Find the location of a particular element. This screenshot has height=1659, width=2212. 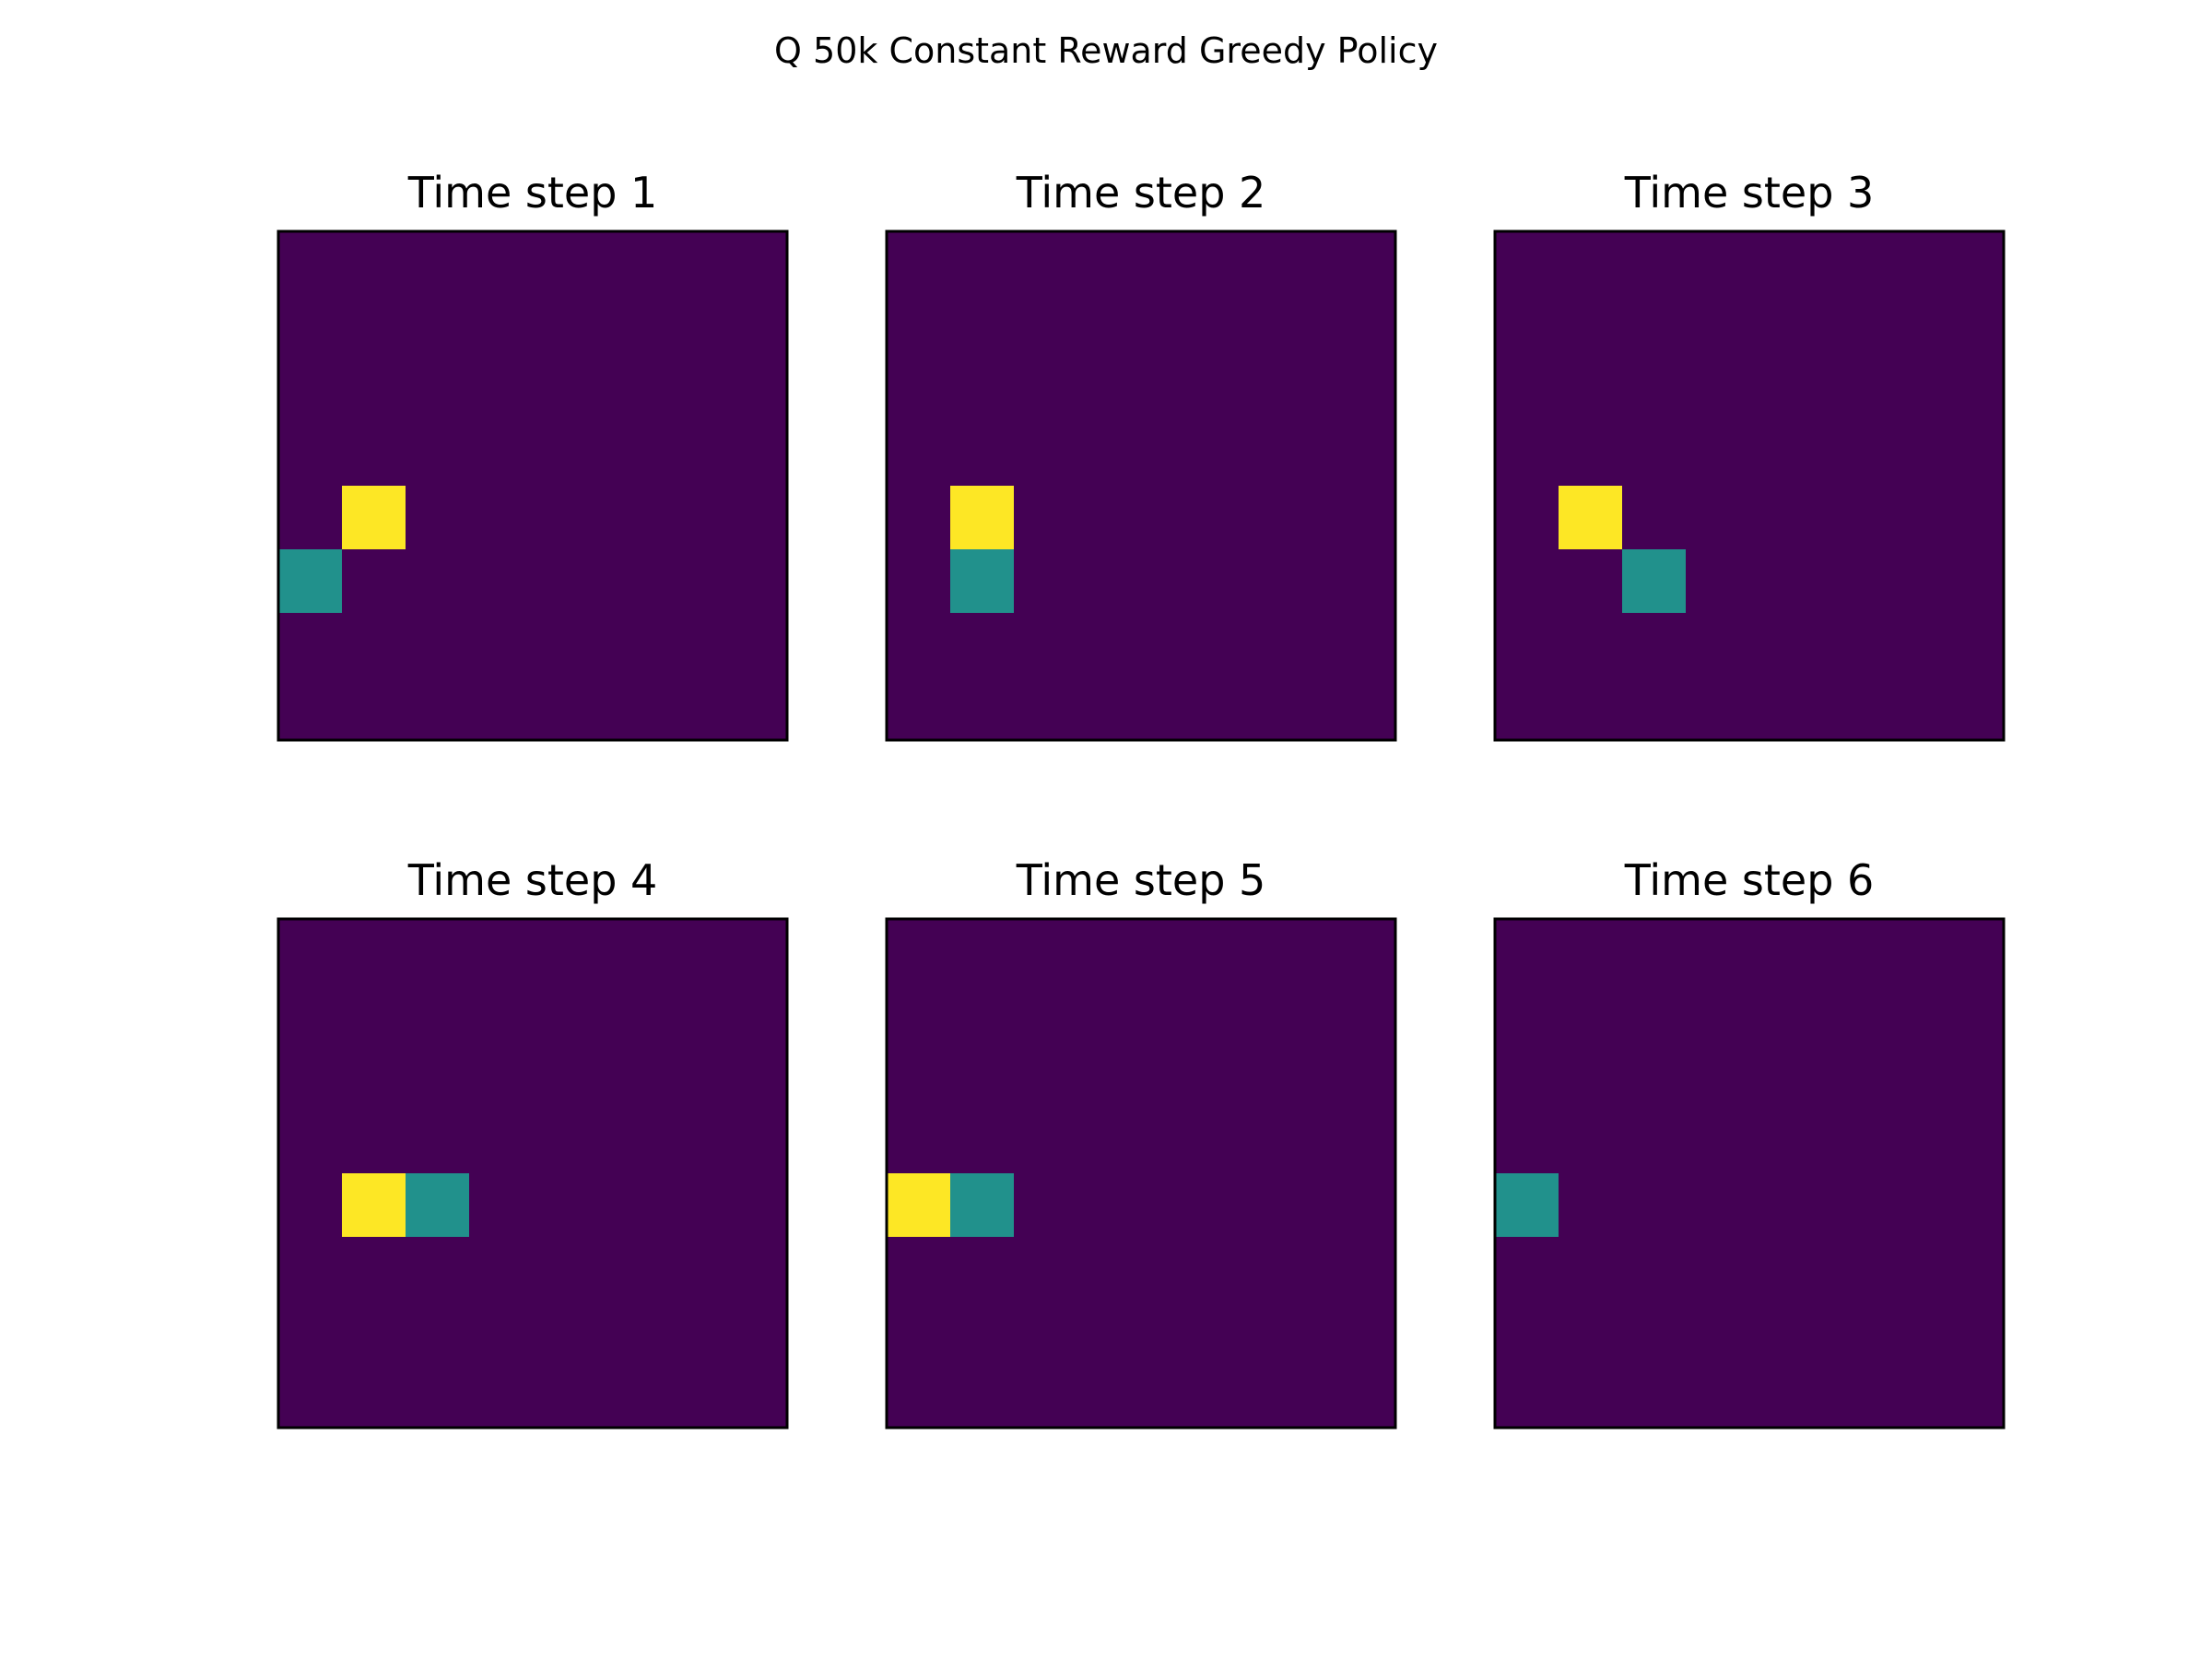

panel-3: Time step 3 is located at coordinates (1749, 455).